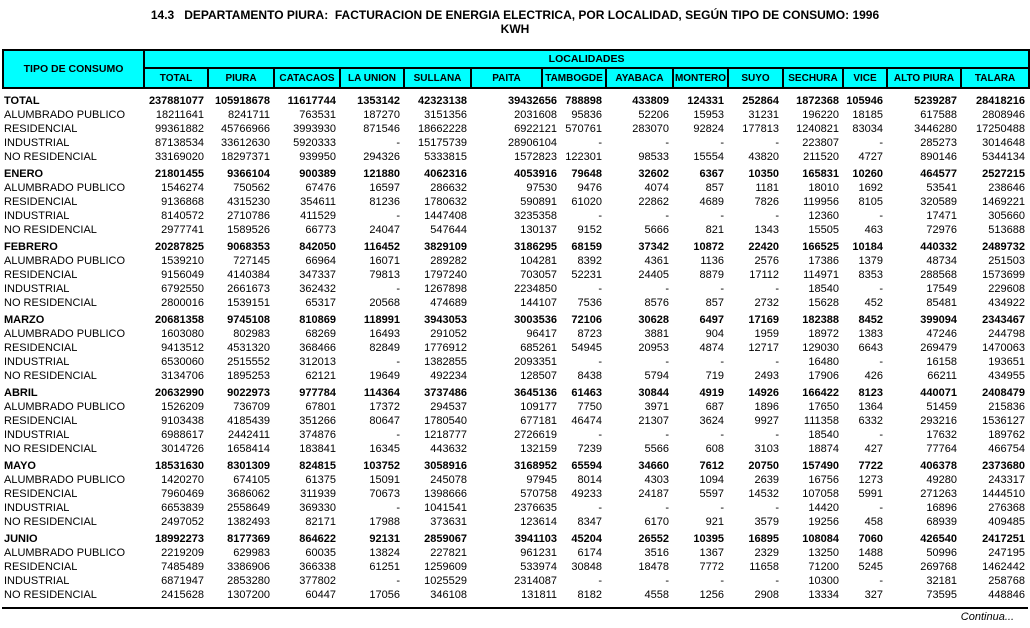 Image resolution: width=1030 pixels, height=628 pixels. What do you see at coordinates (1000, 101) in the screenshot?
I see `data-cell: 28418216` at bounding box center [1000, 101].